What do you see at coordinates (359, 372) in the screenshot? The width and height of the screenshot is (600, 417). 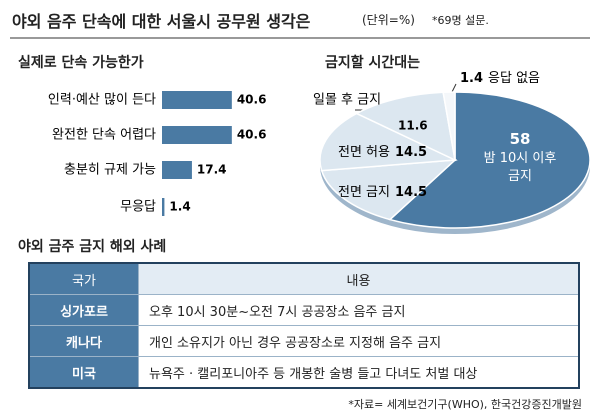 I see `content-cell: 뉴욕주 · 캘리포니아주 등 개봉한 술병 들고 다녀도 처벌 대상` at bounding box center [359, 372].